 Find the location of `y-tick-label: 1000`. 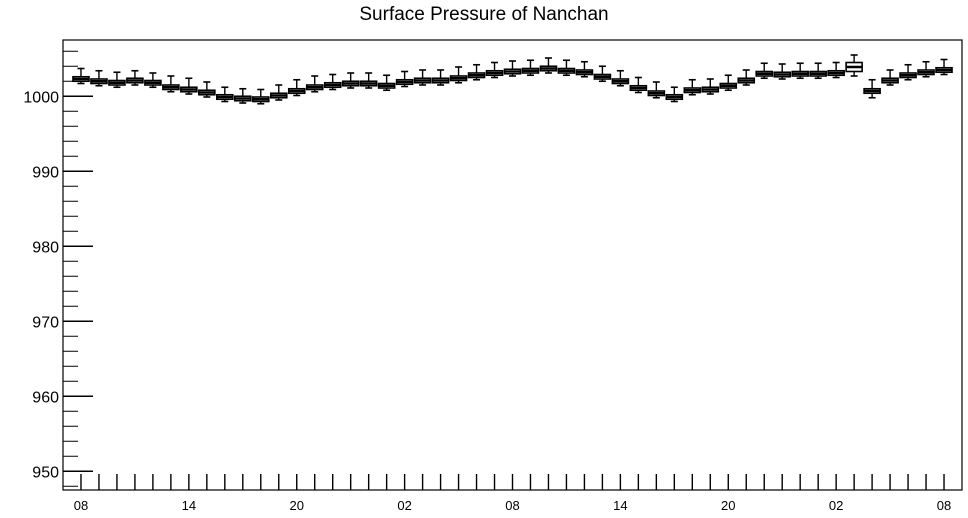

y-tick-label: 1000 is located at coordinates (41, 97).